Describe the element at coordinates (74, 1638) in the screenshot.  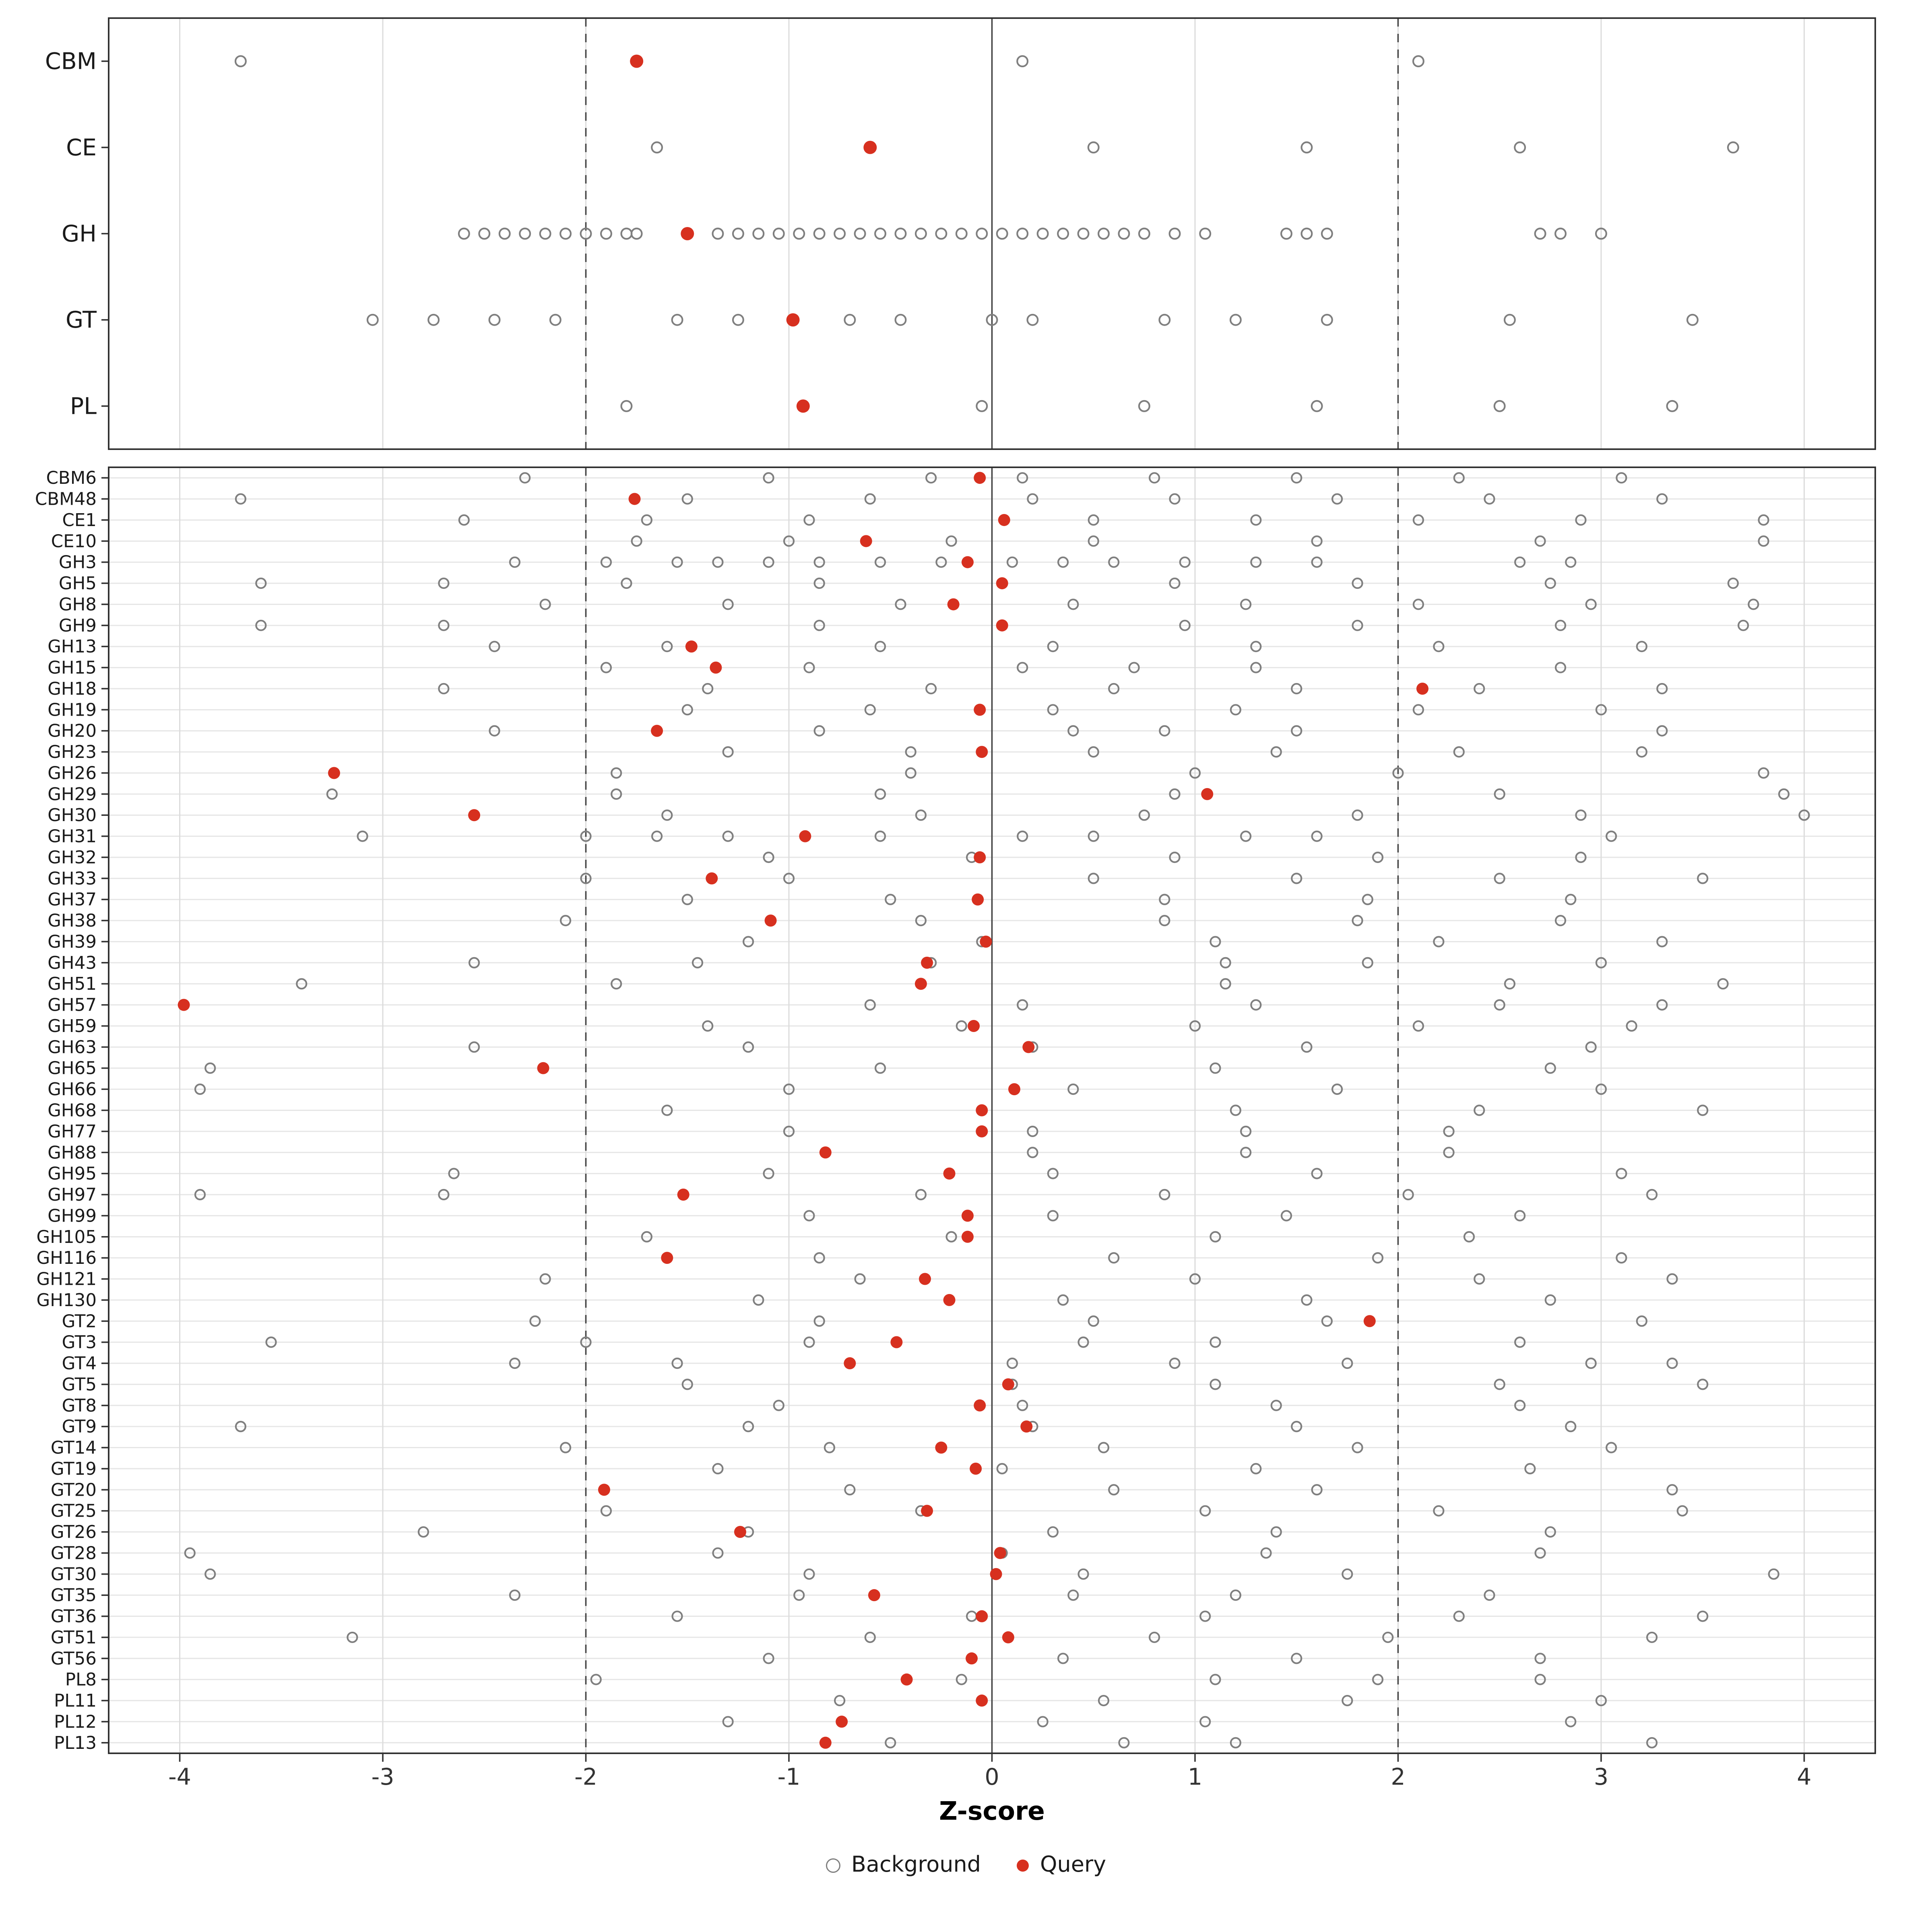
I see `row-label: GT51` at that location.